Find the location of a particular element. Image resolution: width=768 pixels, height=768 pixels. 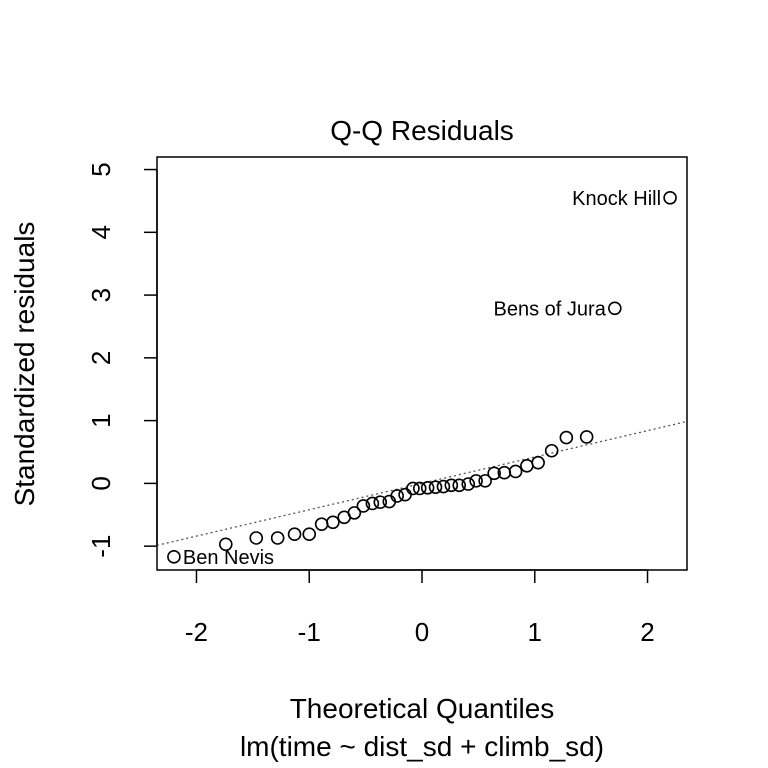

x-tick-label: -2 is located at coordinates (196, 632).